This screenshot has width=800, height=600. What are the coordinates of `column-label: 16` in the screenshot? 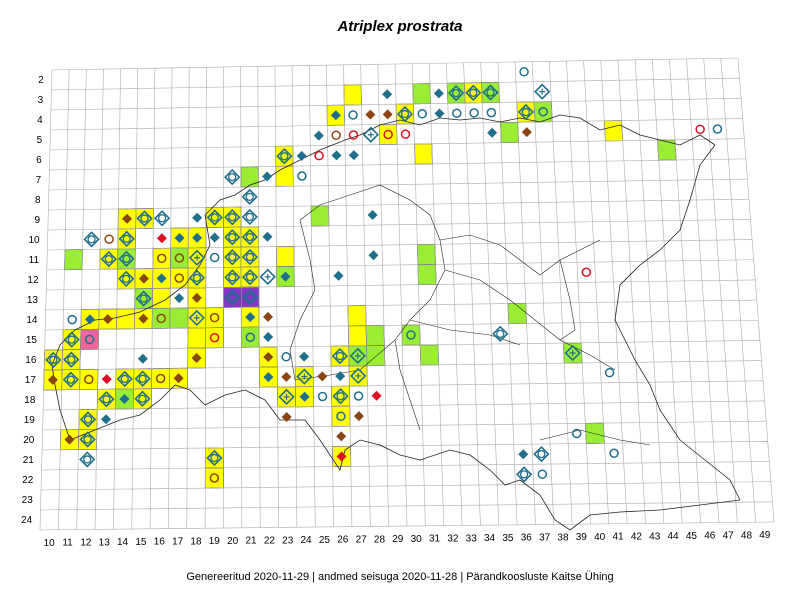 It's located at (160, 542).